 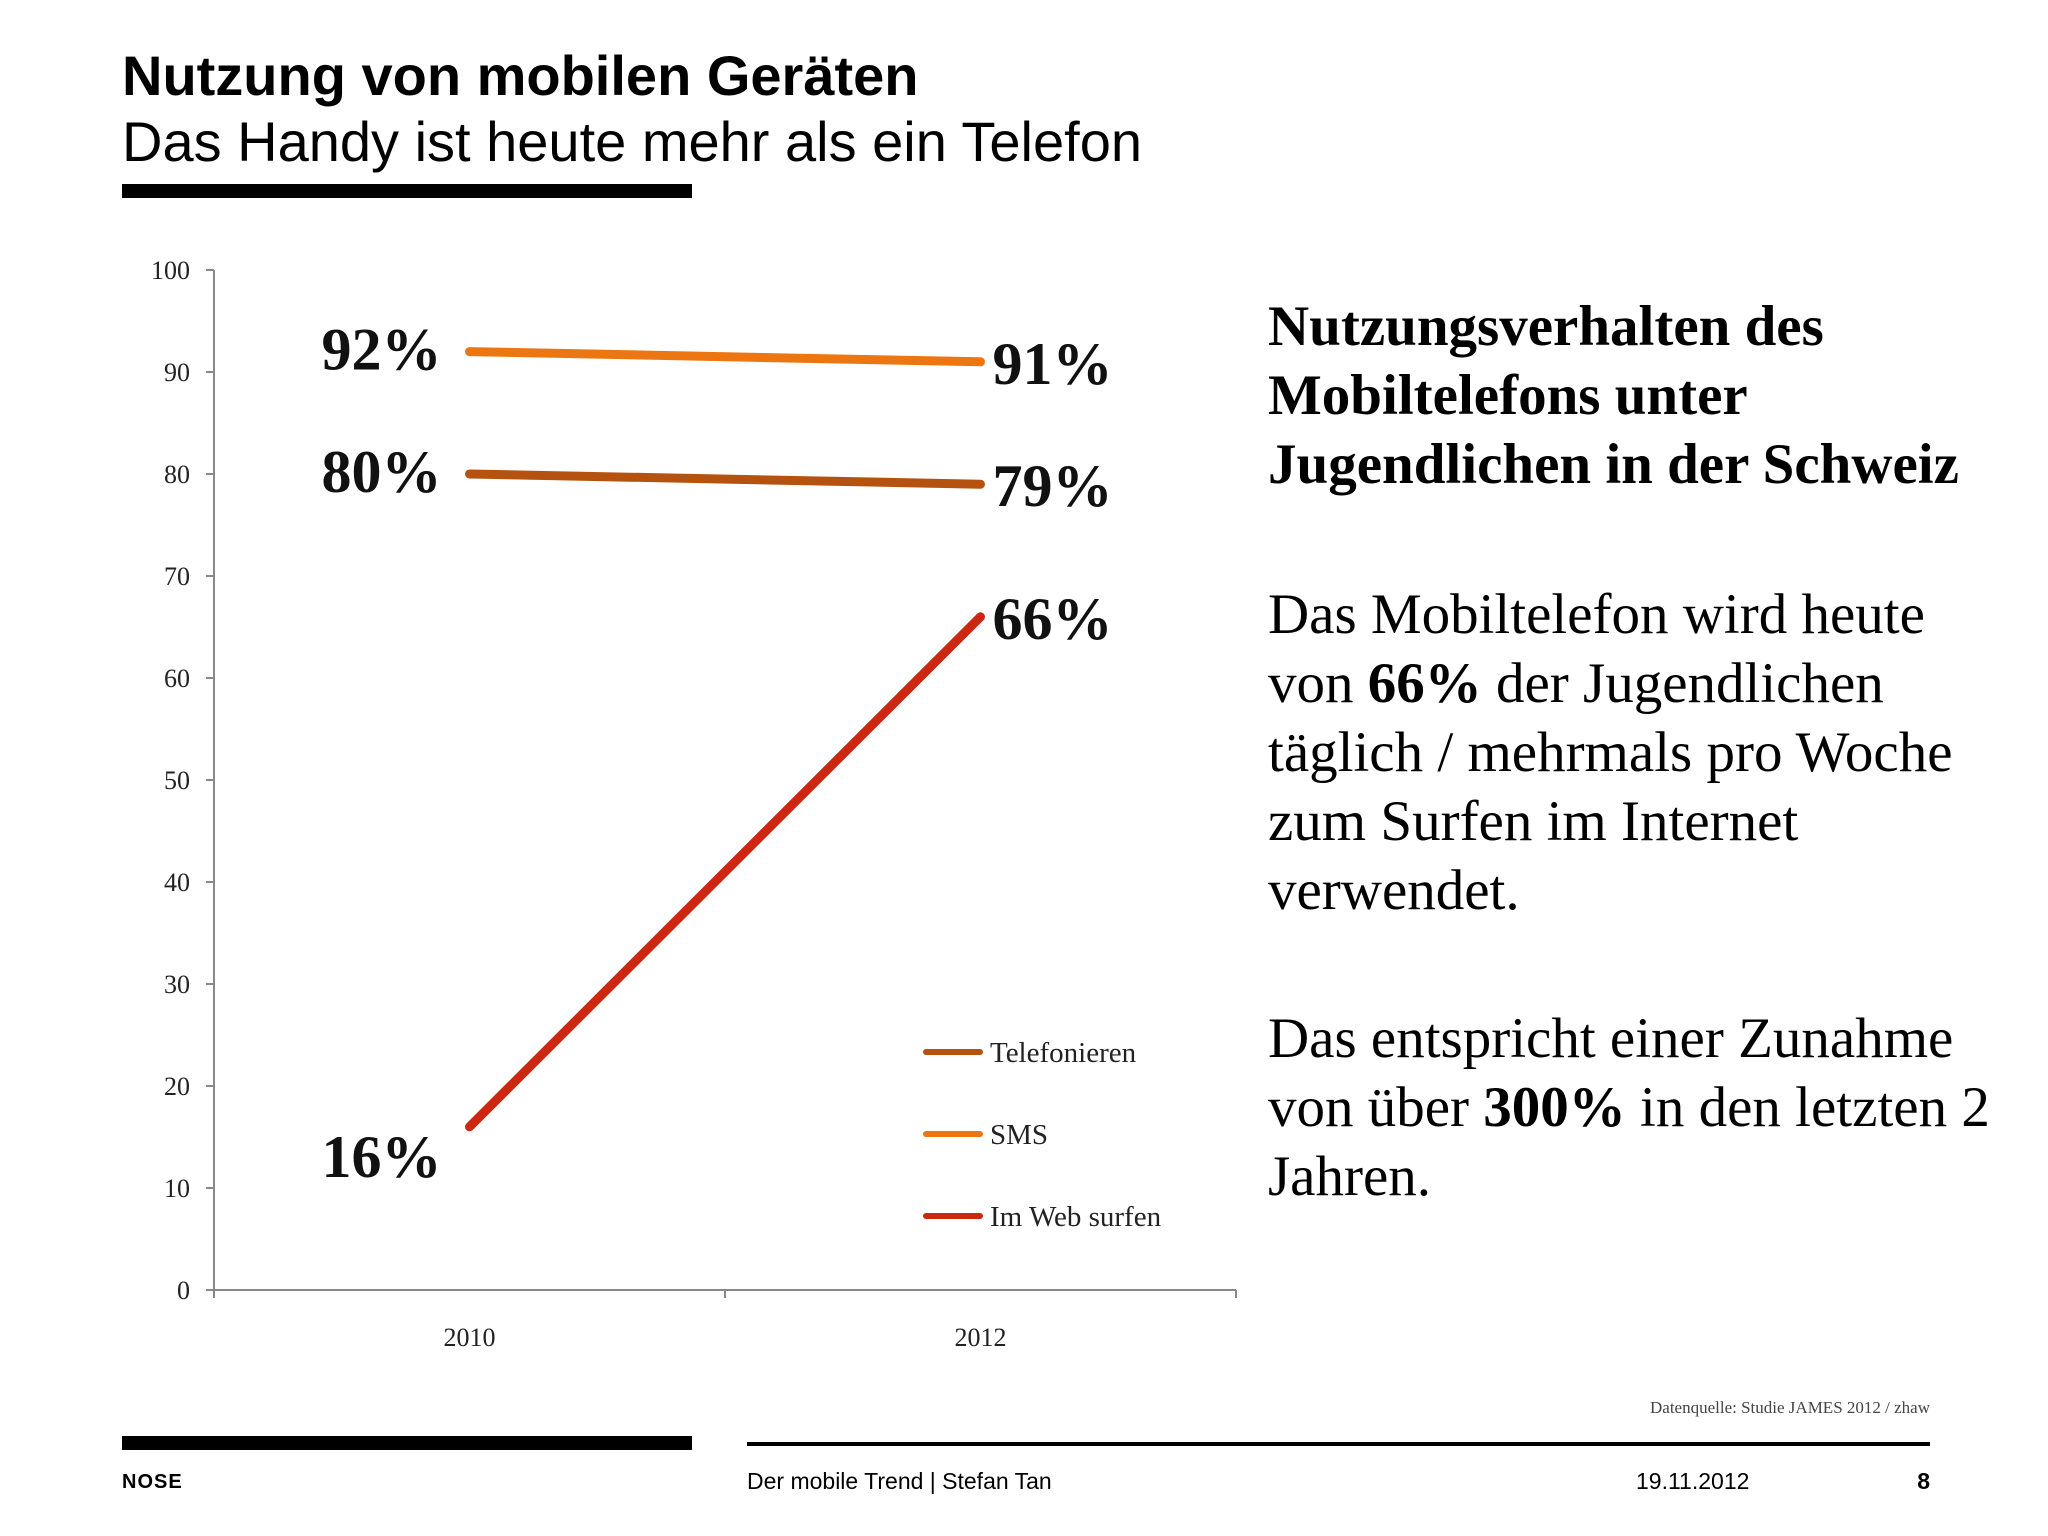 I want to click on y-tick-label: 0, so click(x=183, y=1290).